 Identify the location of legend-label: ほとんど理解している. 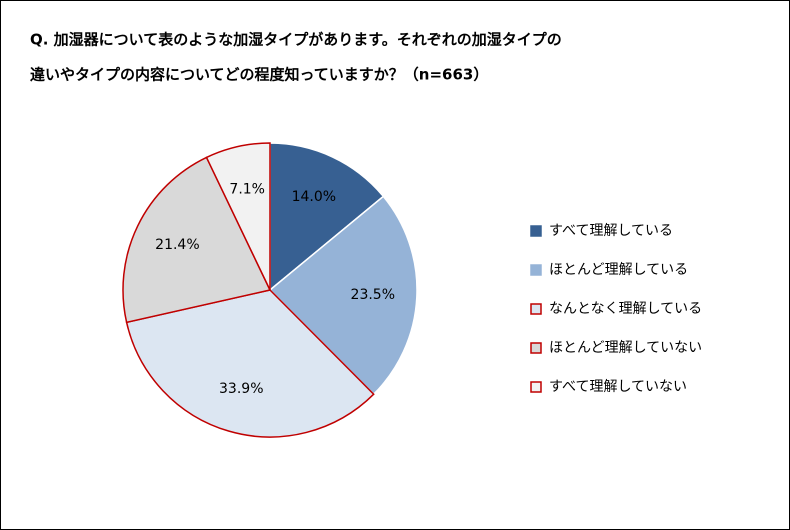
(618, 270).